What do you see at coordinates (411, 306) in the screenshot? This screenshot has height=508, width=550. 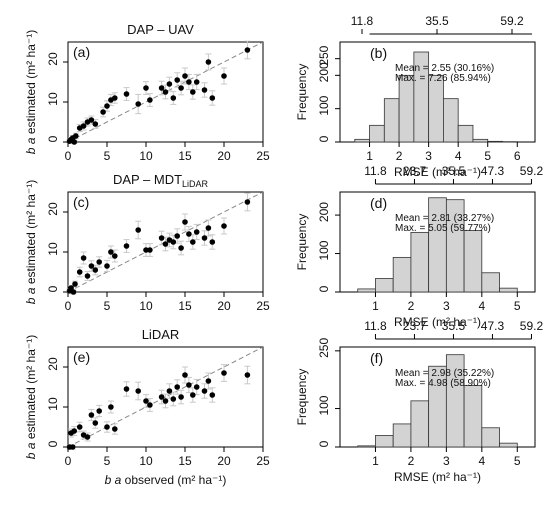 I see `x-tick-label: 2` at bounding box center [411, 306].